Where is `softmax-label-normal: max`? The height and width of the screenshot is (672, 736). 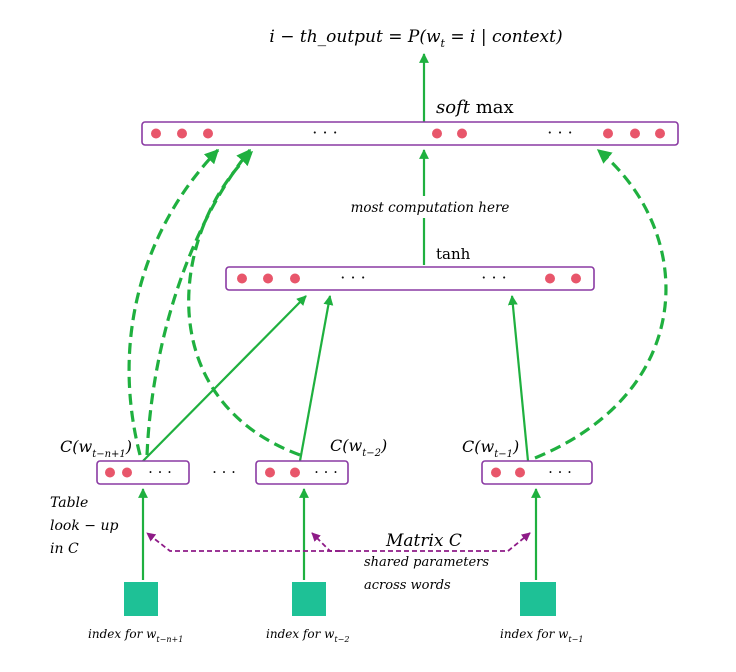 softmax-label-normal: max is located at coordinates (492, 107).